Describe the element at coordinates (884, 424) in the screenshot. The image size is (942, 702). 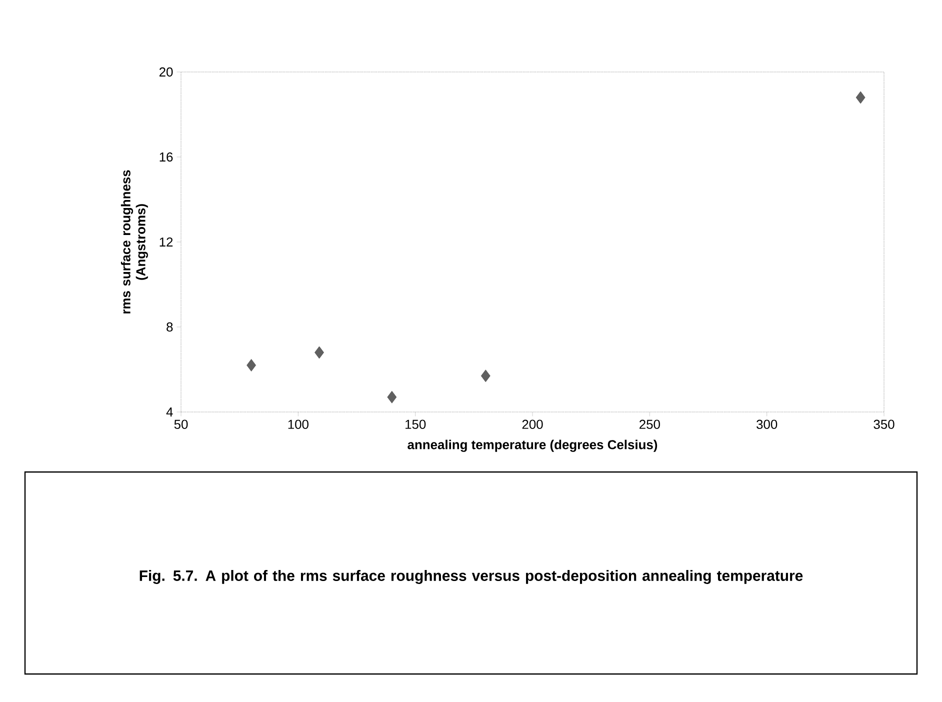
I see `x-tick-label: 350` at that location.